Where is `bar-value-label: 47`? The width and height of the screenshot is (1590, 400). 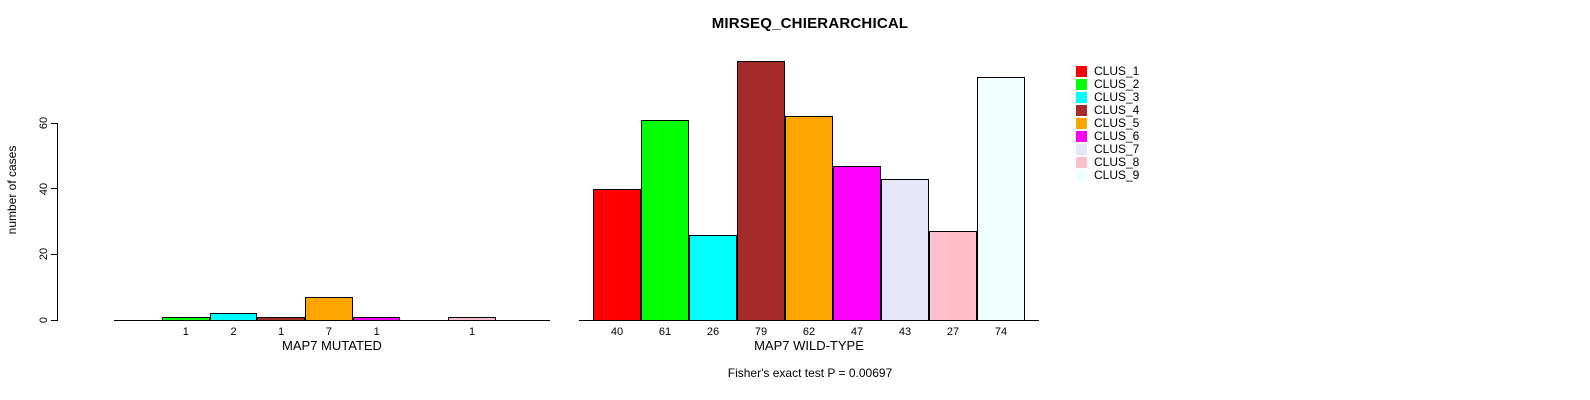
bar-value-label: 47 is located at coordinates (857, 332).